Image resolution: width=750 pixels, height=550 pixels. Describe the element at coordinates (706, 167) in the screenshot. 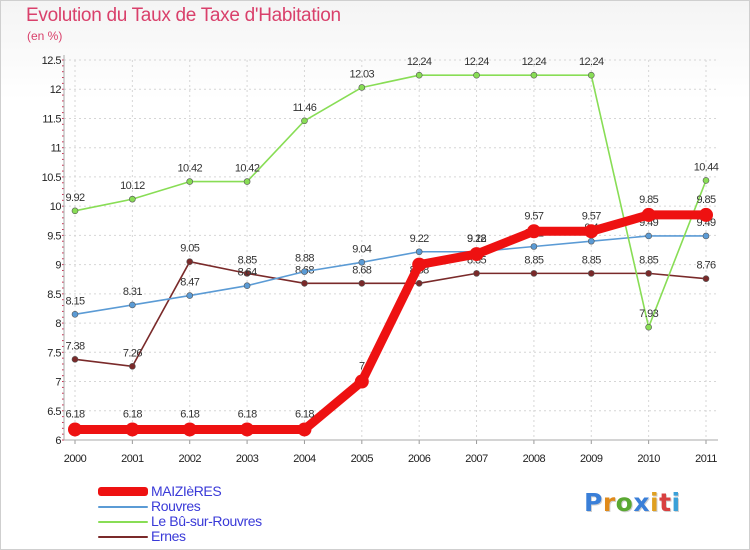

I see `data-label-2: 10.44` at that location.